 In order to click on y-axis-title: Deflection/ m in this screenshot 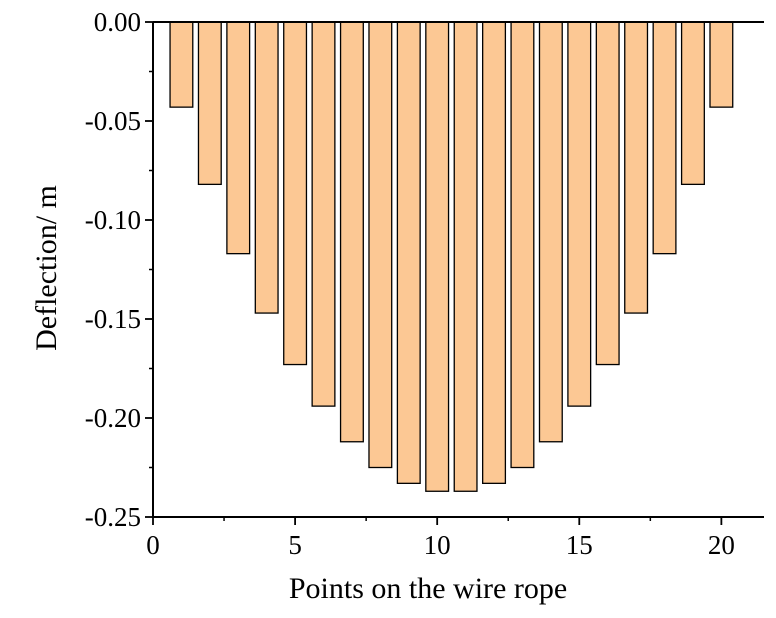, I will do `click(46, 268)`.